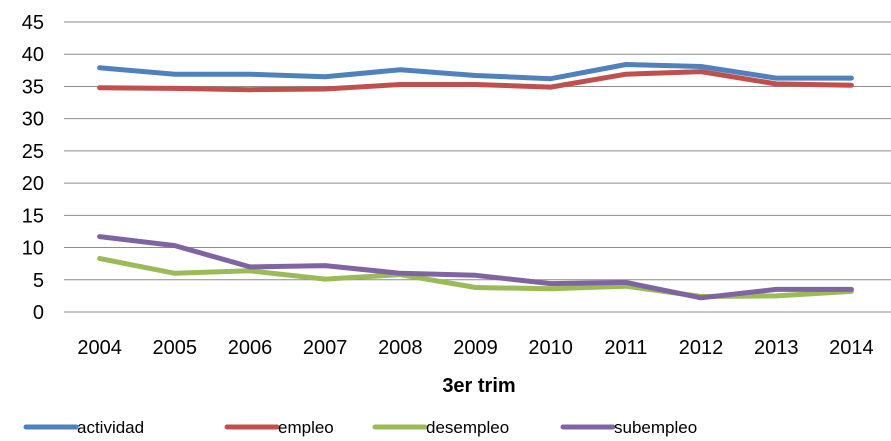  I want to click on y-tick-label: 5, so click(38, 281).